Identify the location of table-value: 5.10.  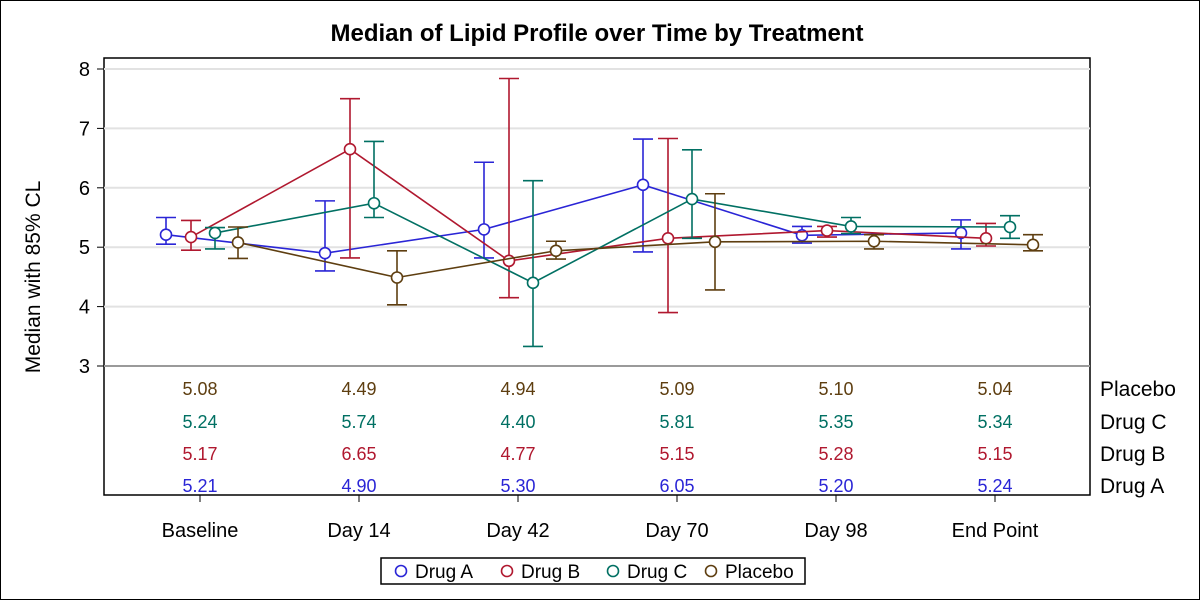
(835, 389).